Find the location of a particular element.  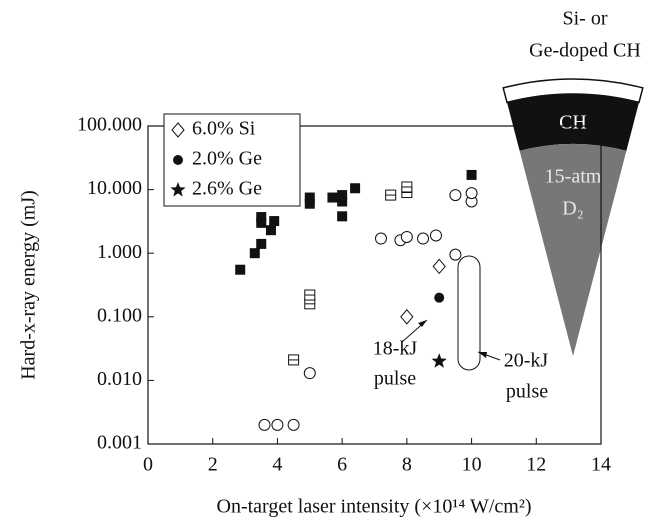

legend-label: 2.0% Ge is located at coordinates (227, 159).